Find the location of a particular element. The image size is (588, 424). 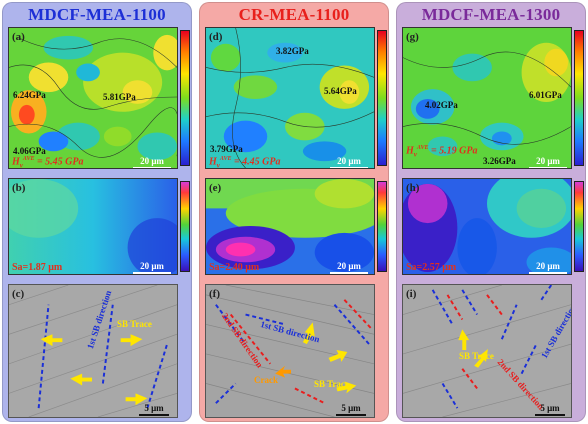

hardness-annotation: 3.82GPa is located at coordinates (292, 51).